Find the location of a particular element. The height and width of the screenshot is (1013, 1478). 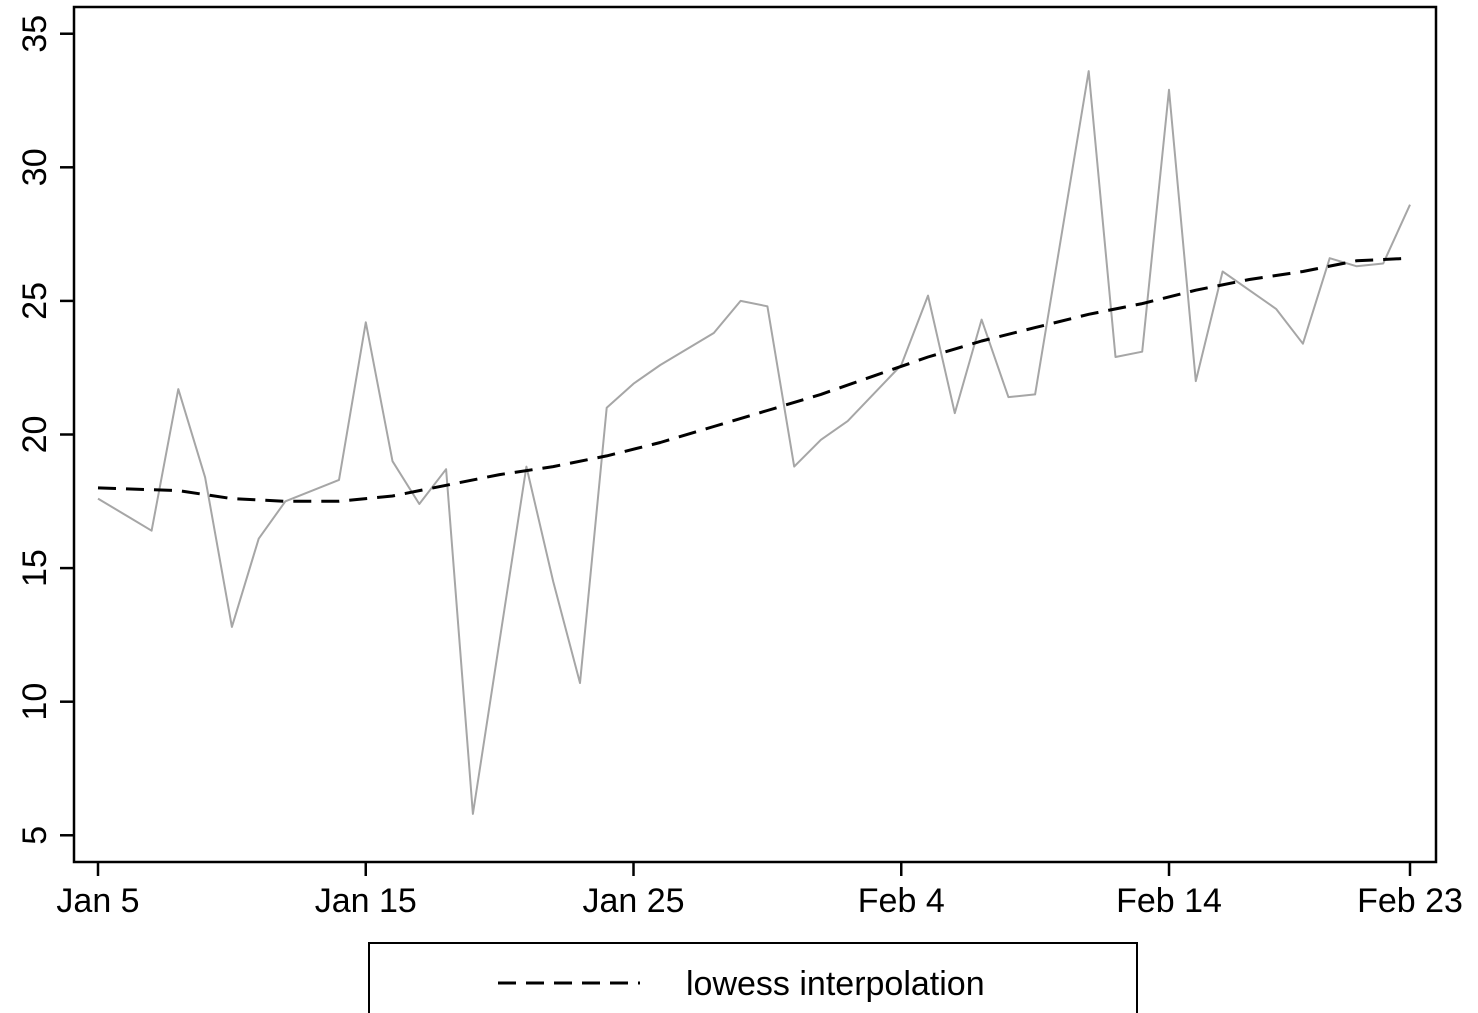

y-tick-label: 25 is located at coordinates (35, 301).